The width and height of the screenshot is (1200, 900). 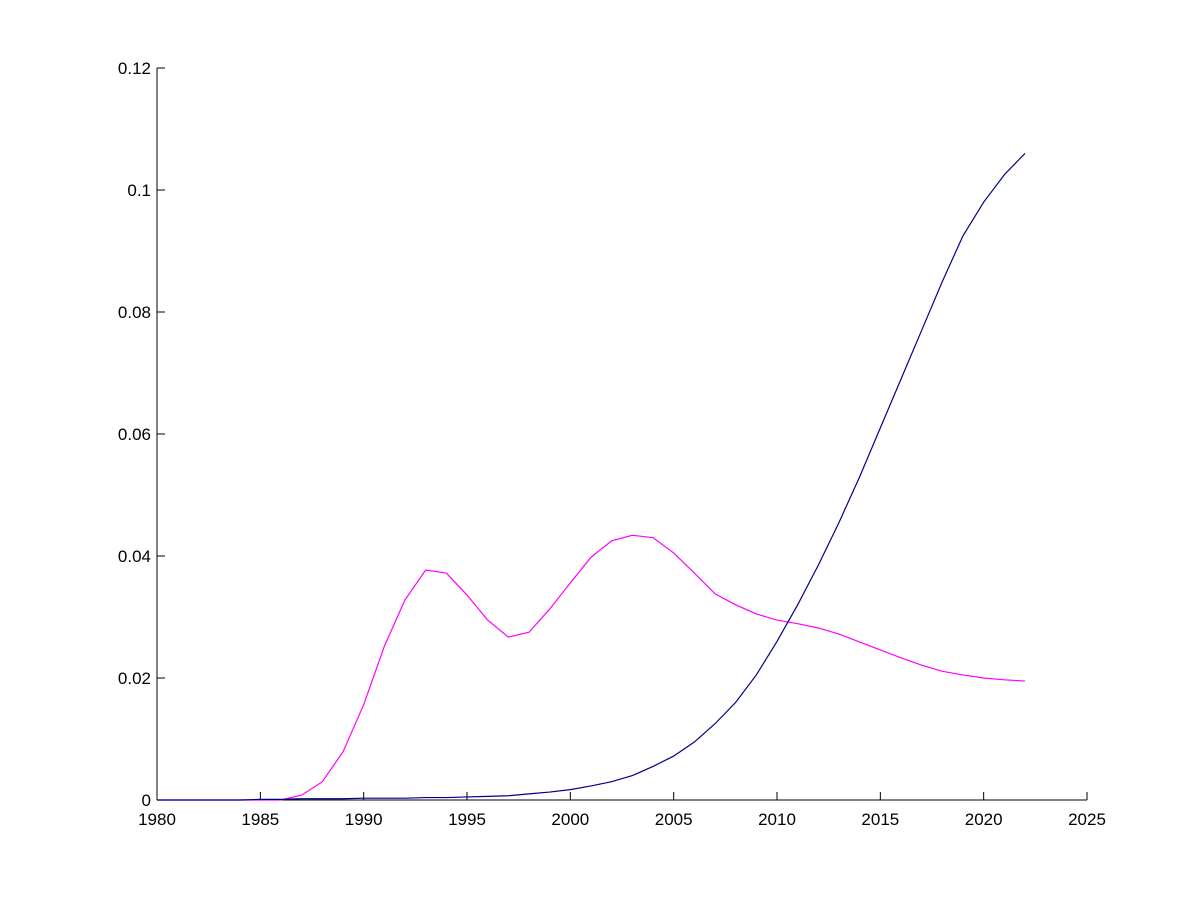 What do you see at coordinates (146, 800) in the screenshot?
I see `y-tick-label: 0` at bounding box center [146, 800].